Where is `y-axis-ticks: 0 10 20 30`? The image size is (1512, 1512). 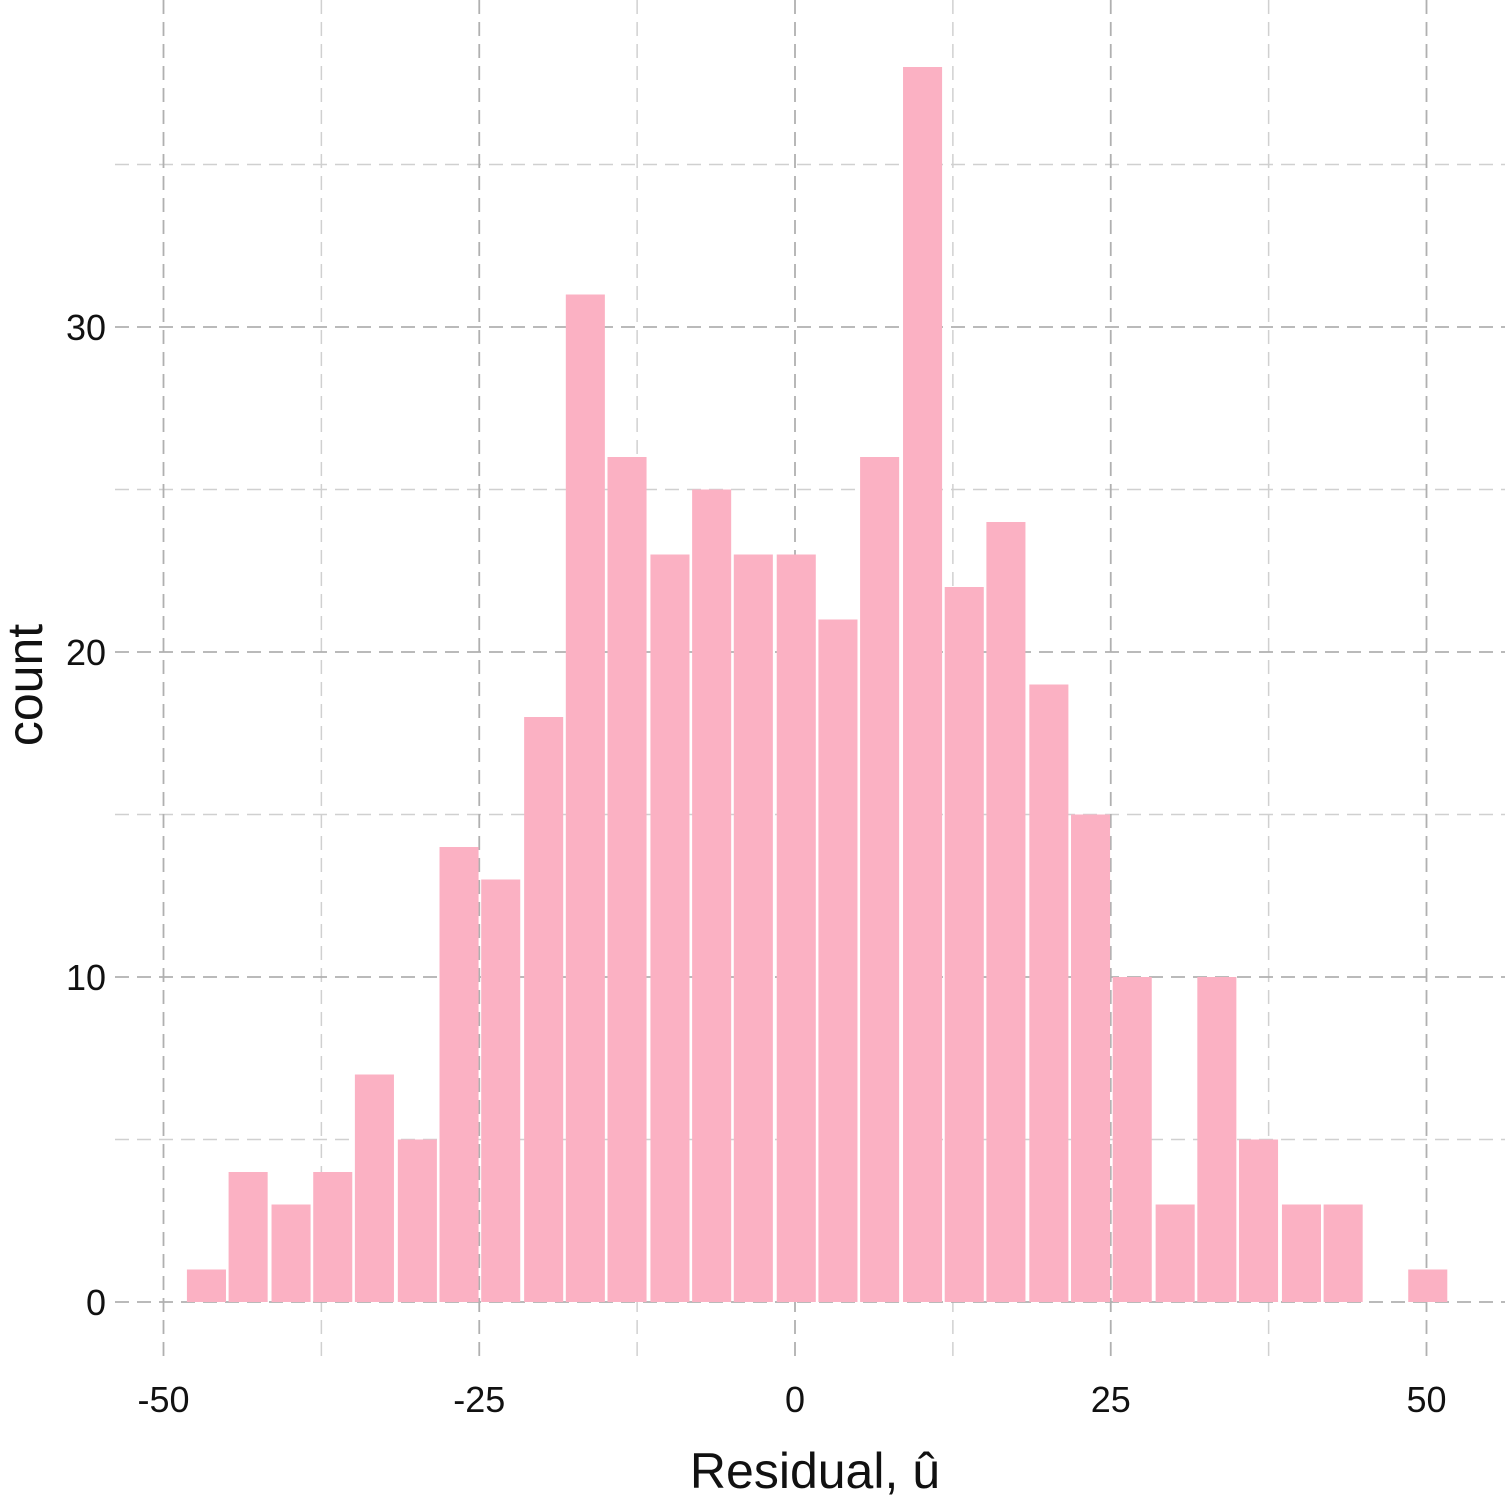 y-axis-ticks: 0 10 20 30 is located at coordinates (86, 815).